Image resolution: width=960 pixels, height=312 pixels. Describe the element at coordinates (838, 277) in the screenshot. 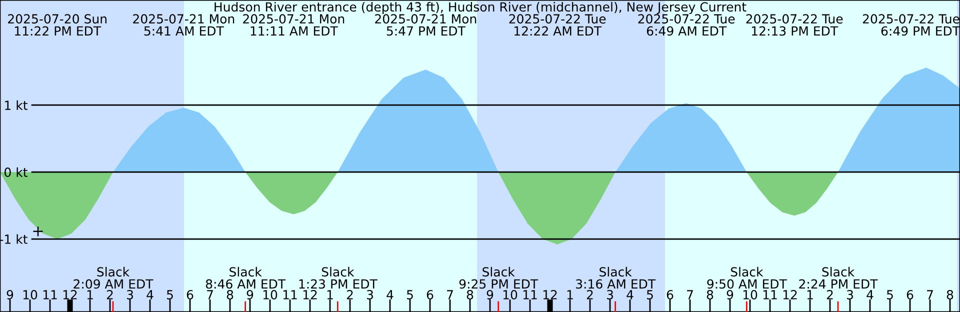

I see `annotation: Slack 2:24 PM EDT` at that location.